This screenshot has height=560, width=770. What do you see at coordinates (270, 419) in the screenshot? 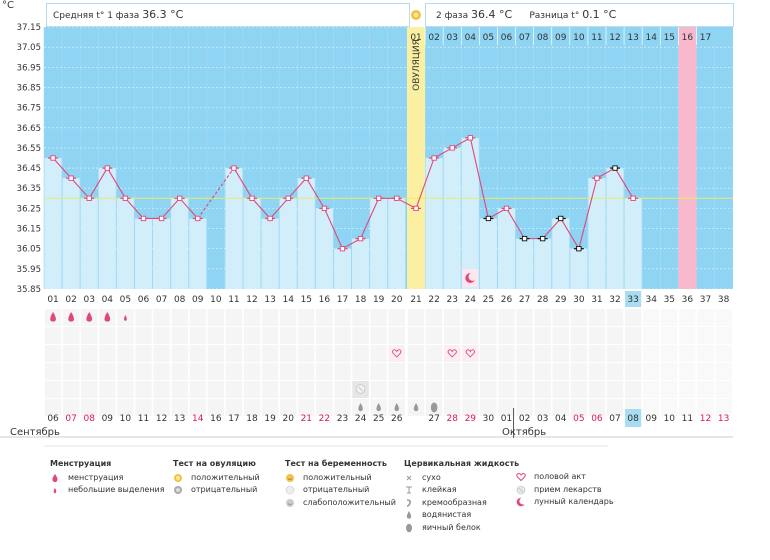
I see `calendar-date: 19` at bounding box center [270, 419].